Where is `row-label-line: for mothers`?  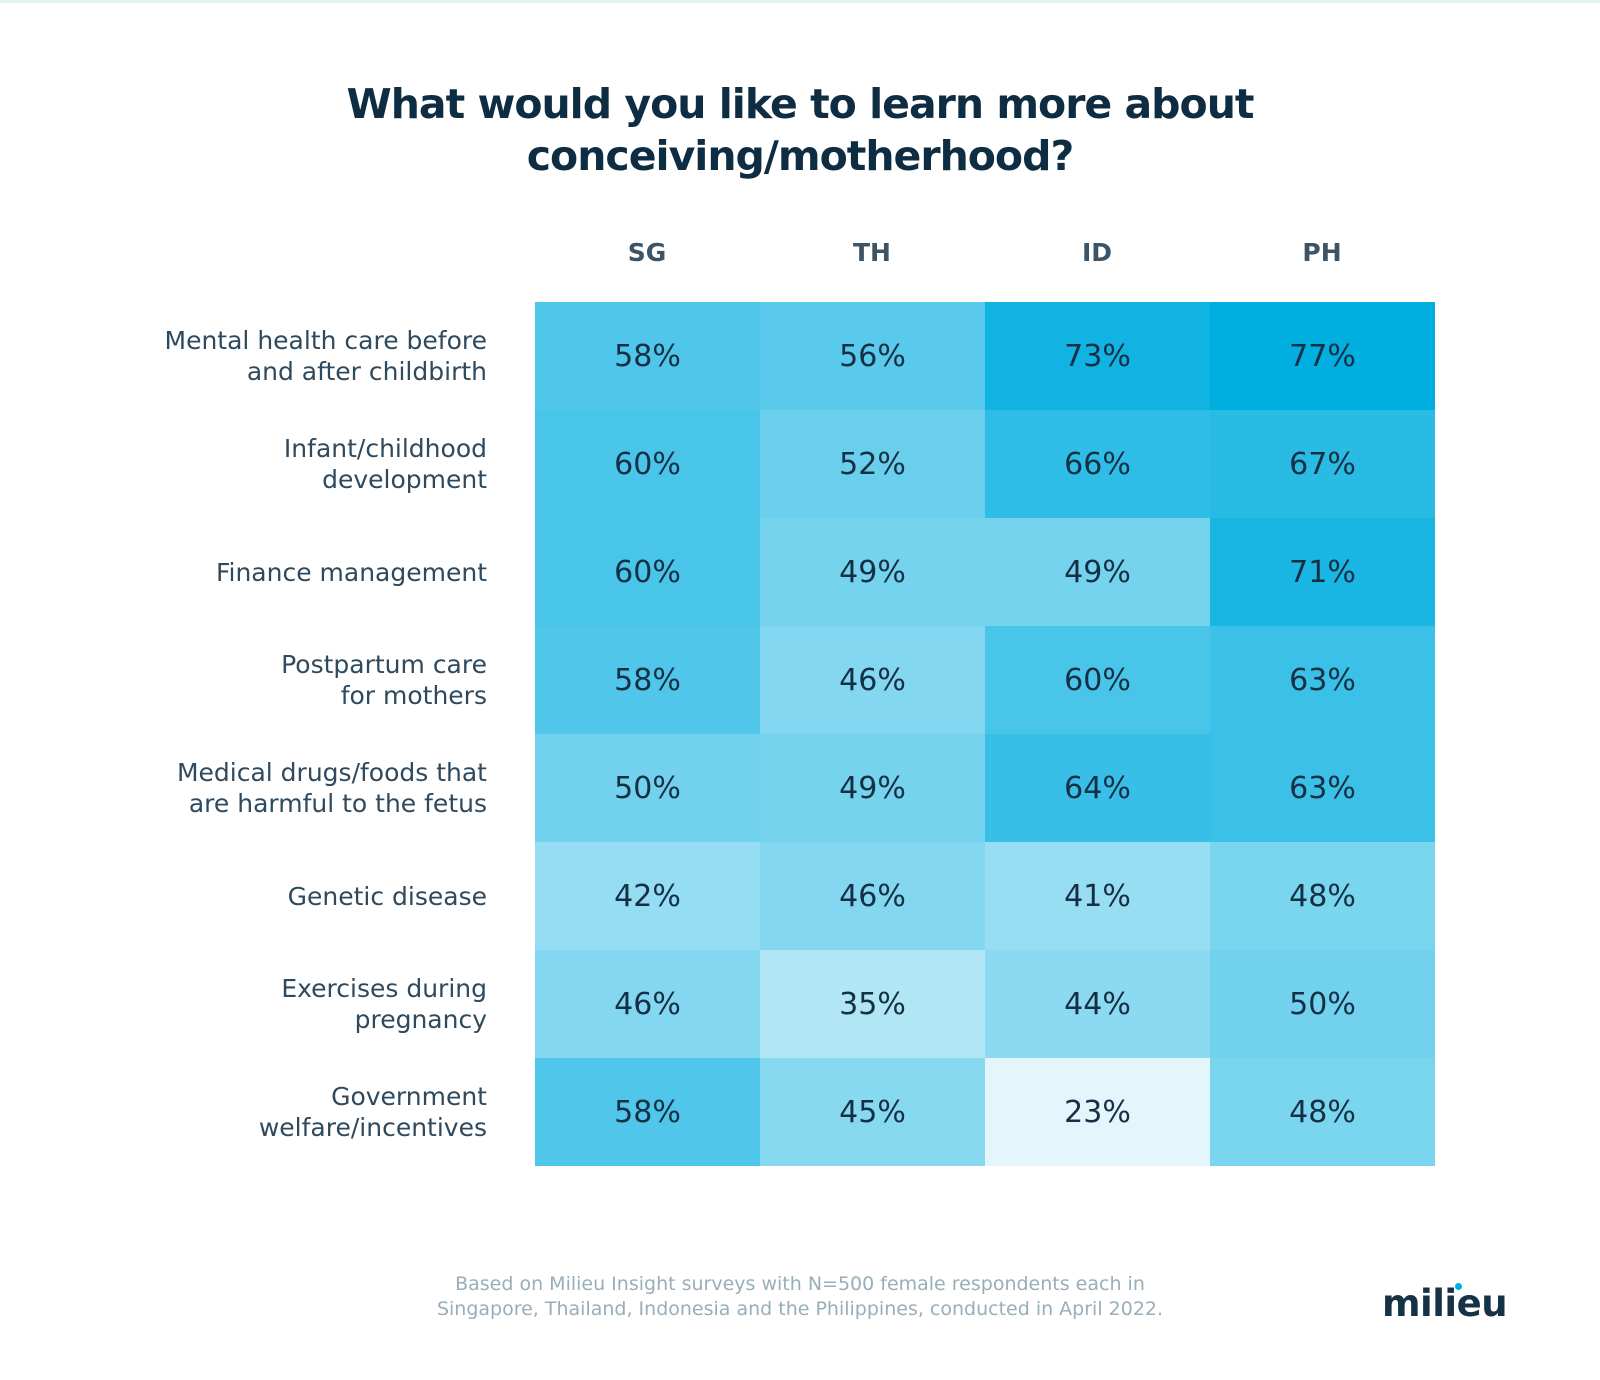
row-label-line: for mothers is located at coordinates (413, 695).